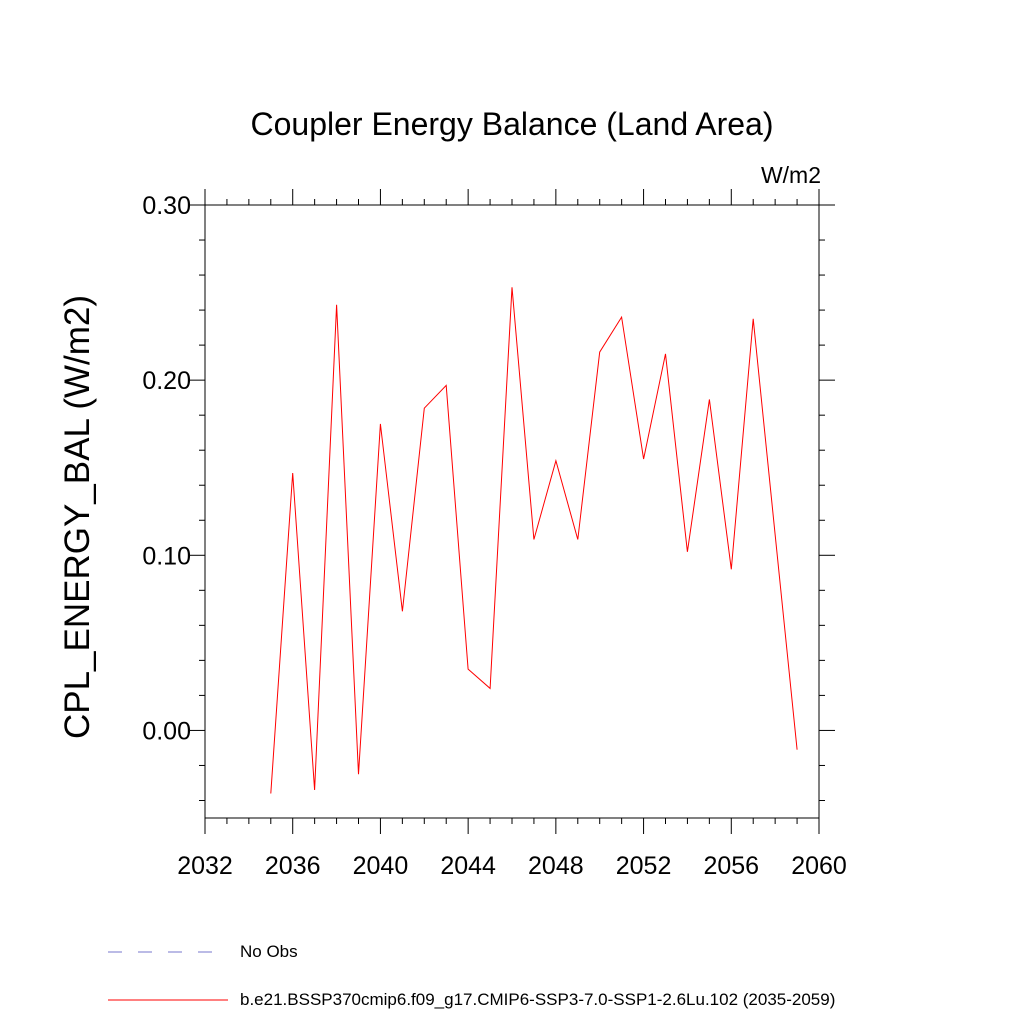 Image resolution: width=1024 pixels, height=1024 pixels. What do you see at coordinates (556, 866) in the screenshot?
I see `x-tick-label: 2048` at bounding box center [556, 866].